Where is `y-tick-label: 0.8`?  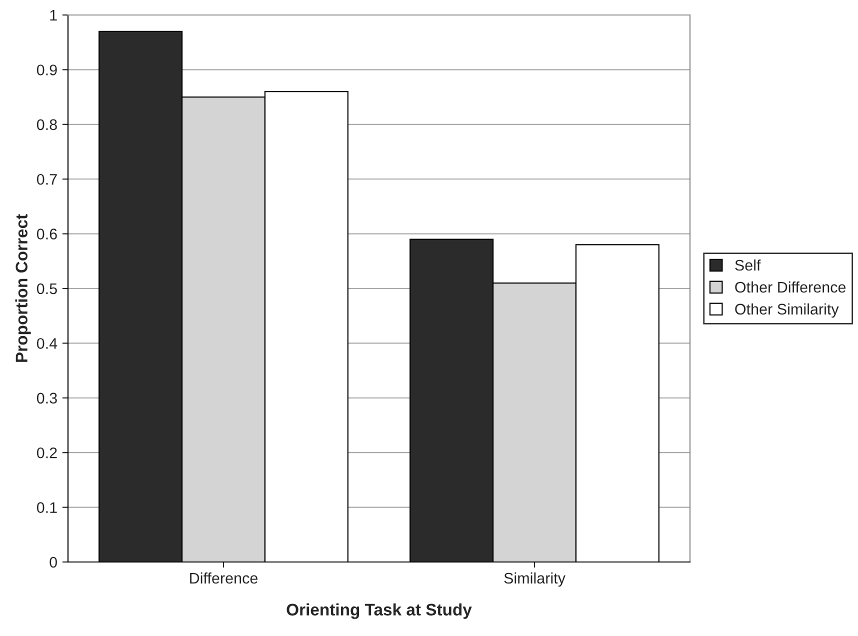
y-tick-label: 0.8 is located at coordinates (46, 124).